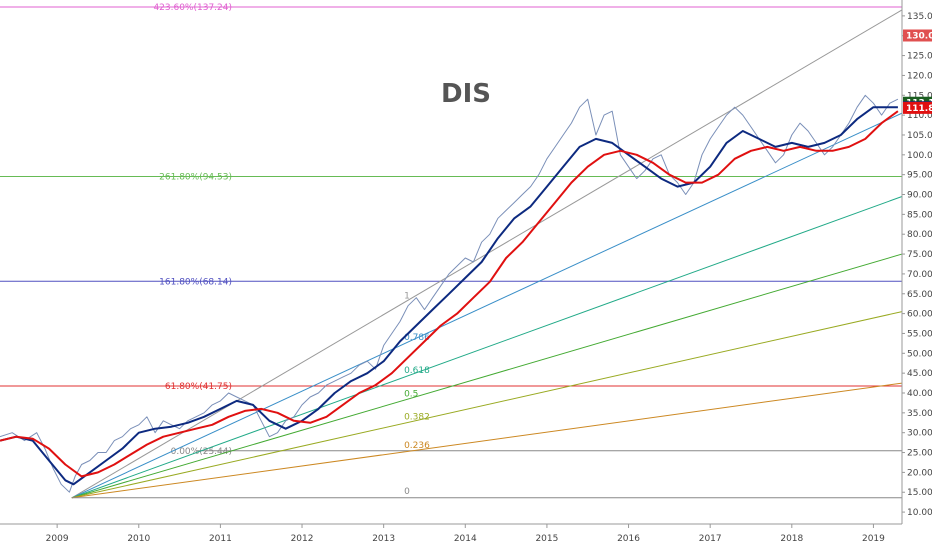 This screenshot has height=550, width=932. I want to click on y-tick-label: 75.00, so click(919, 255).